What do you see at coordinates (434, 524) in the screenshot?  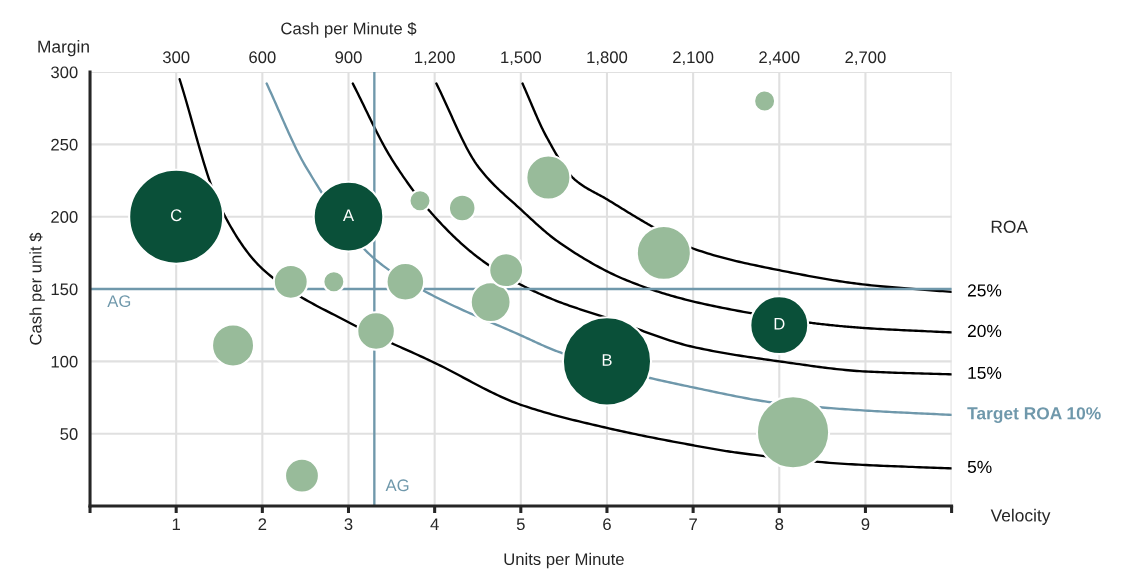 I see `x-tick-label: 4` at bounding box center [434, 524].